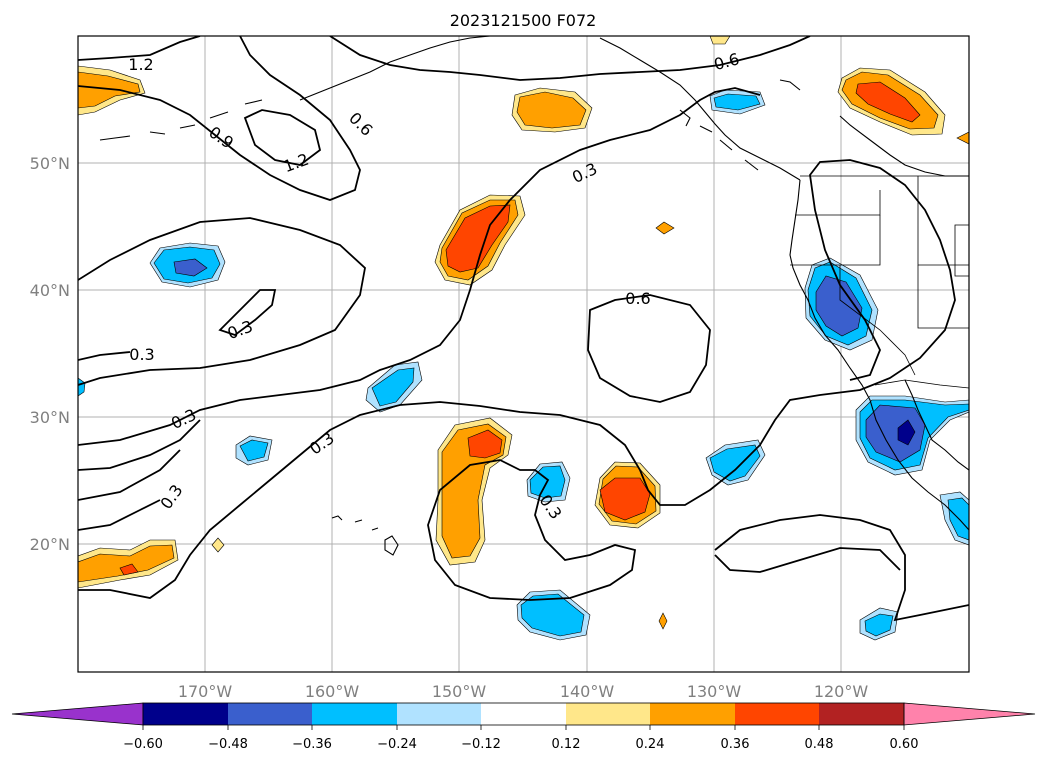 This screenshot has width=1047, height=765. Describe the element at coordinates (839, 306) in the screenshot. I see `anomaly-patch-california-core` at that location.